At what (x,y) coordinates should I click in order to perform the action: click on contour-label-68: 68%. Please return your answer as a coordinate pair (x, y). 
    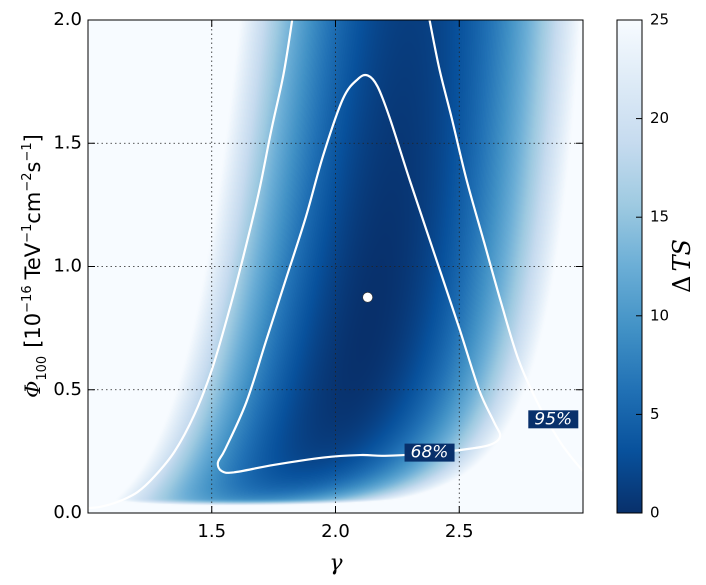
    Looking at the image, I should click on (430, 453).